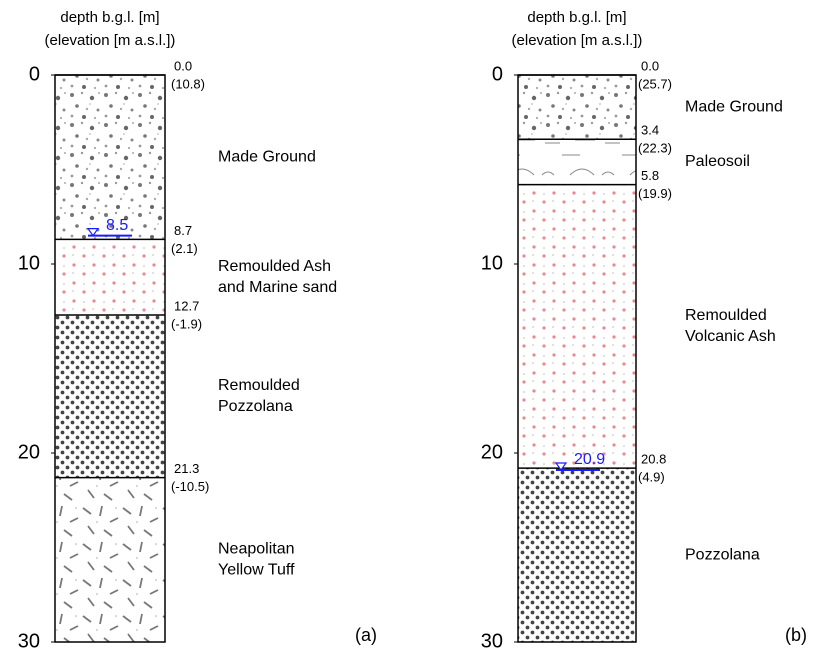  I want to click on boundary-elevation: (10.8), so click(188, 83).